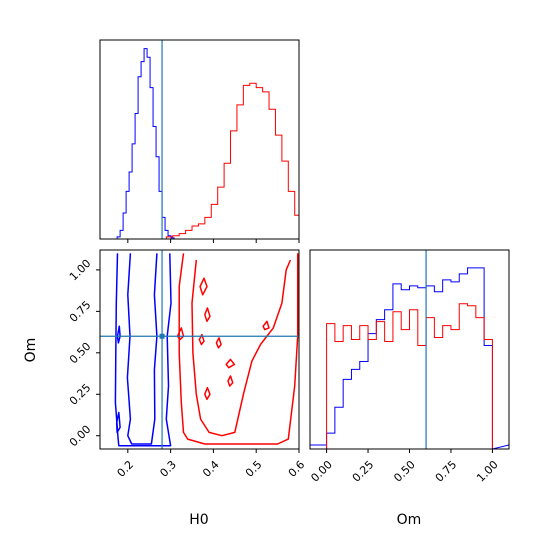  I want to click on joint-frame, so click(199, 349).